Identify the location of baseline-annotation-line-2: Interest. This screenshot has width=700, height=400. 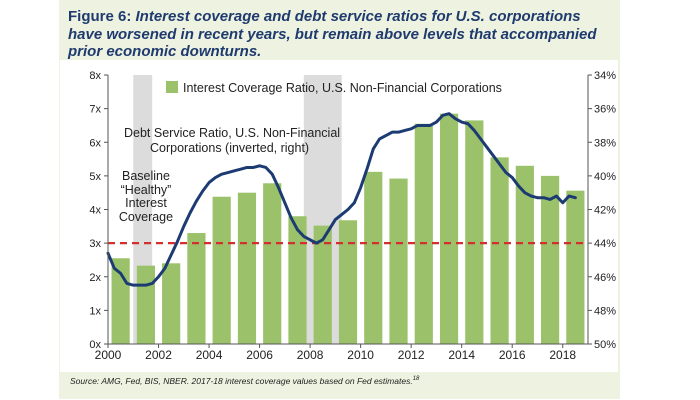
(146, 203).